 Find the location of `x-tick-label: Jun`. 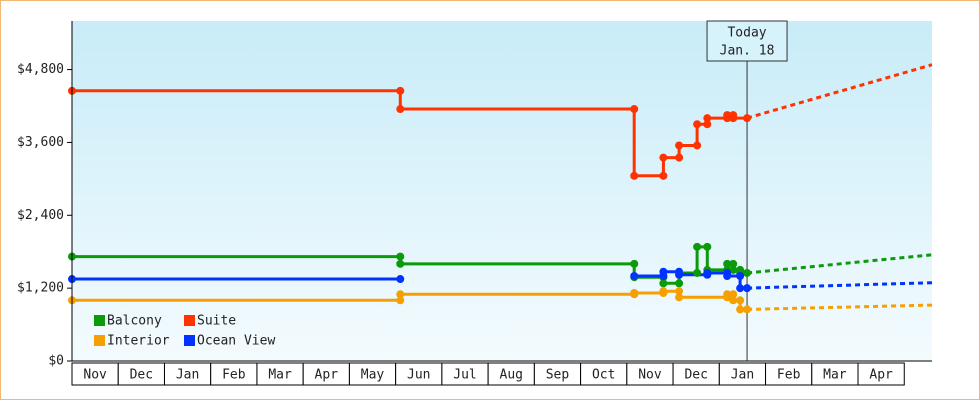

x-tick-label: Jun is located at coordinates (418, 375).